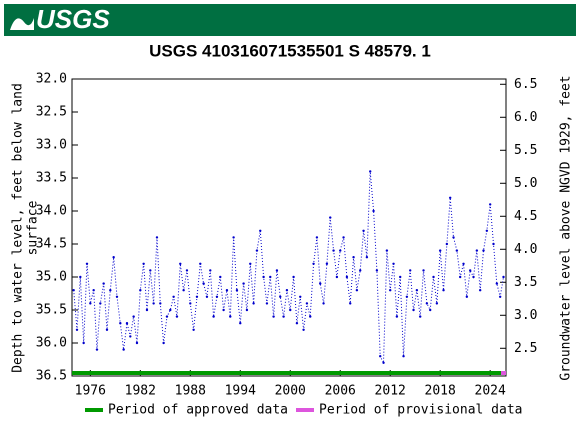 This screenshot has width=580, height=430. What do you see at coordinates (503, 373) in the screenshot?
I see `period-bar` at bounding box center [503, 373].